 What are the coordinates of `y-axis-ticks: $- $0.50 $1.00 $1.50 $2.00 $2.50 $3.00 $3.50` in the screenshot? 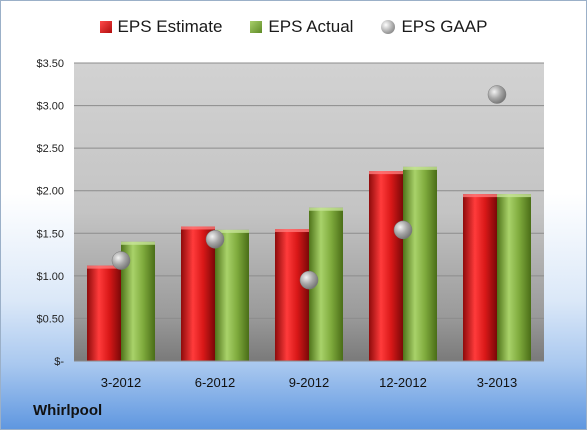 It's located at (50, 213).